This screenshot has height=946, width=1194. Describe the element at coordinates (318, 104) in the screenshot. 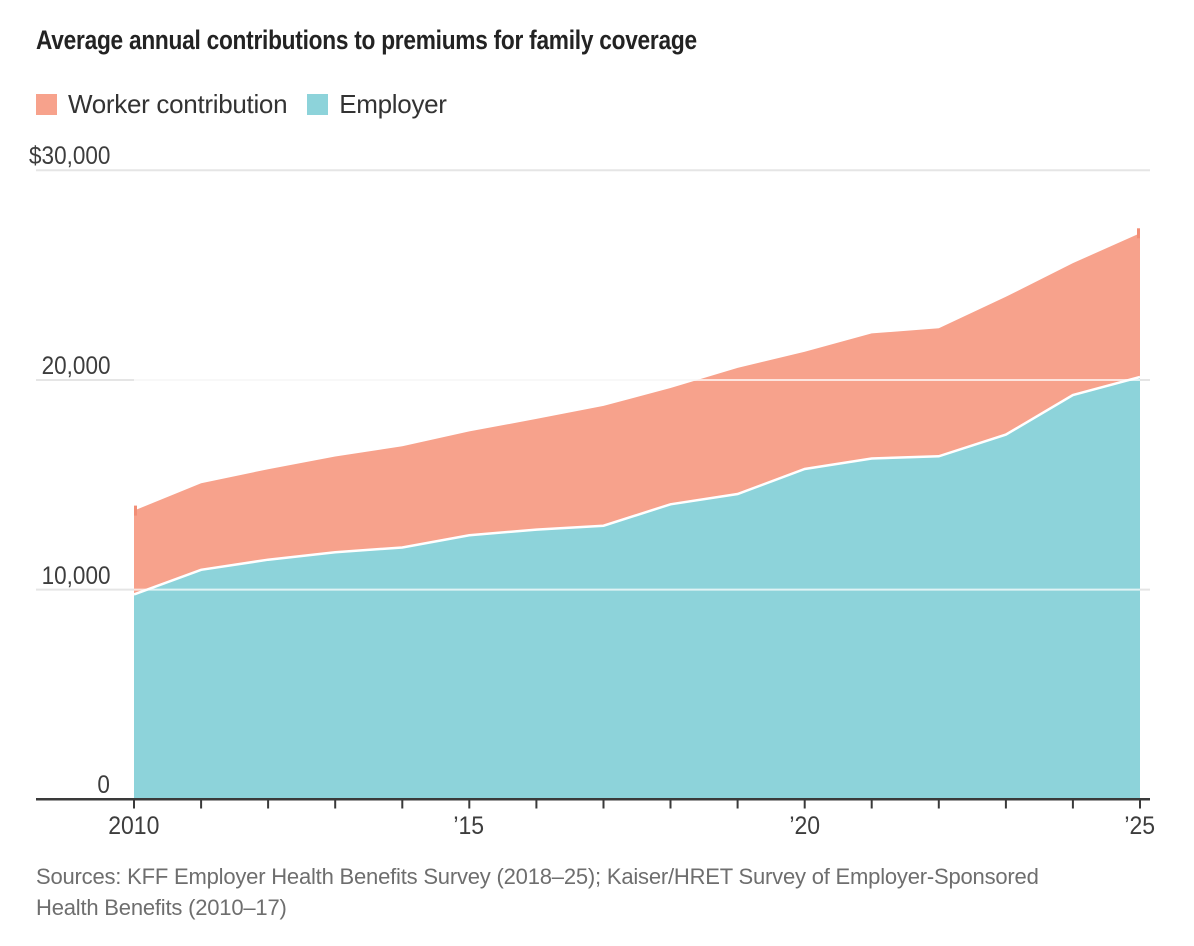

I see `legend-swatch-employer-icon` at that location.